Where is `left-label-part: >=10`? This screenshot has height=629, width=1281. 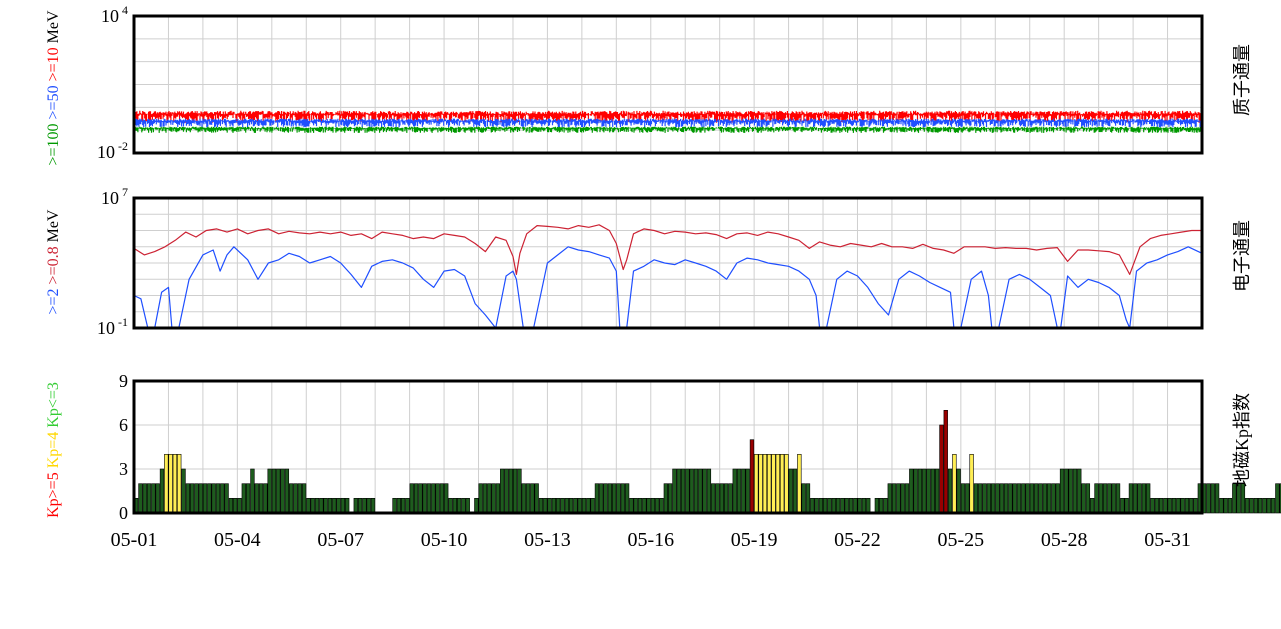
left-label-part: >=10 is located at coordinates (53, 66).